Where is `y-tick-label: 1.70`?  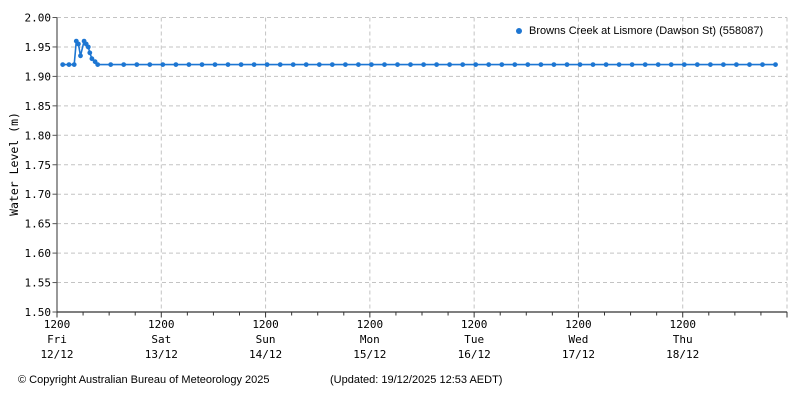
y-tick-label: 1.70 is located at coordinates (38, 194).